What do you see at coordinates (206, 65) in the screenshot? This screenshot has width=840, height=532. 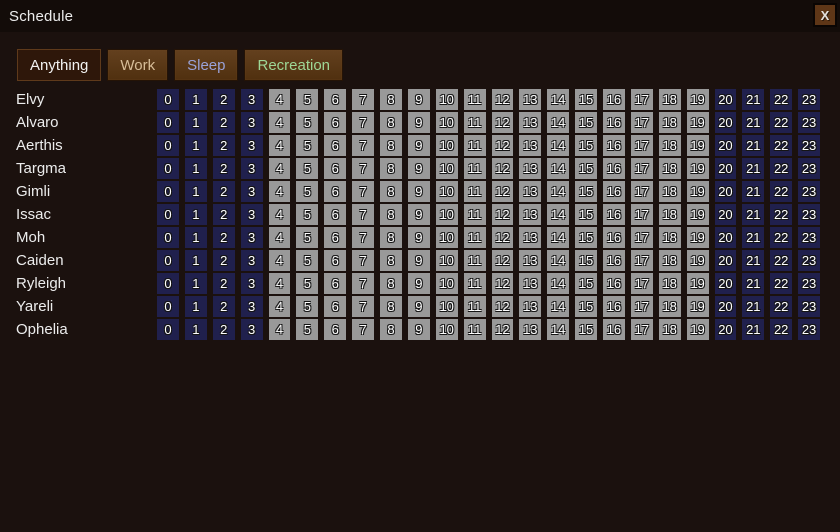 I see `button-sleep: Sleep` at bounding box center [206, 65].